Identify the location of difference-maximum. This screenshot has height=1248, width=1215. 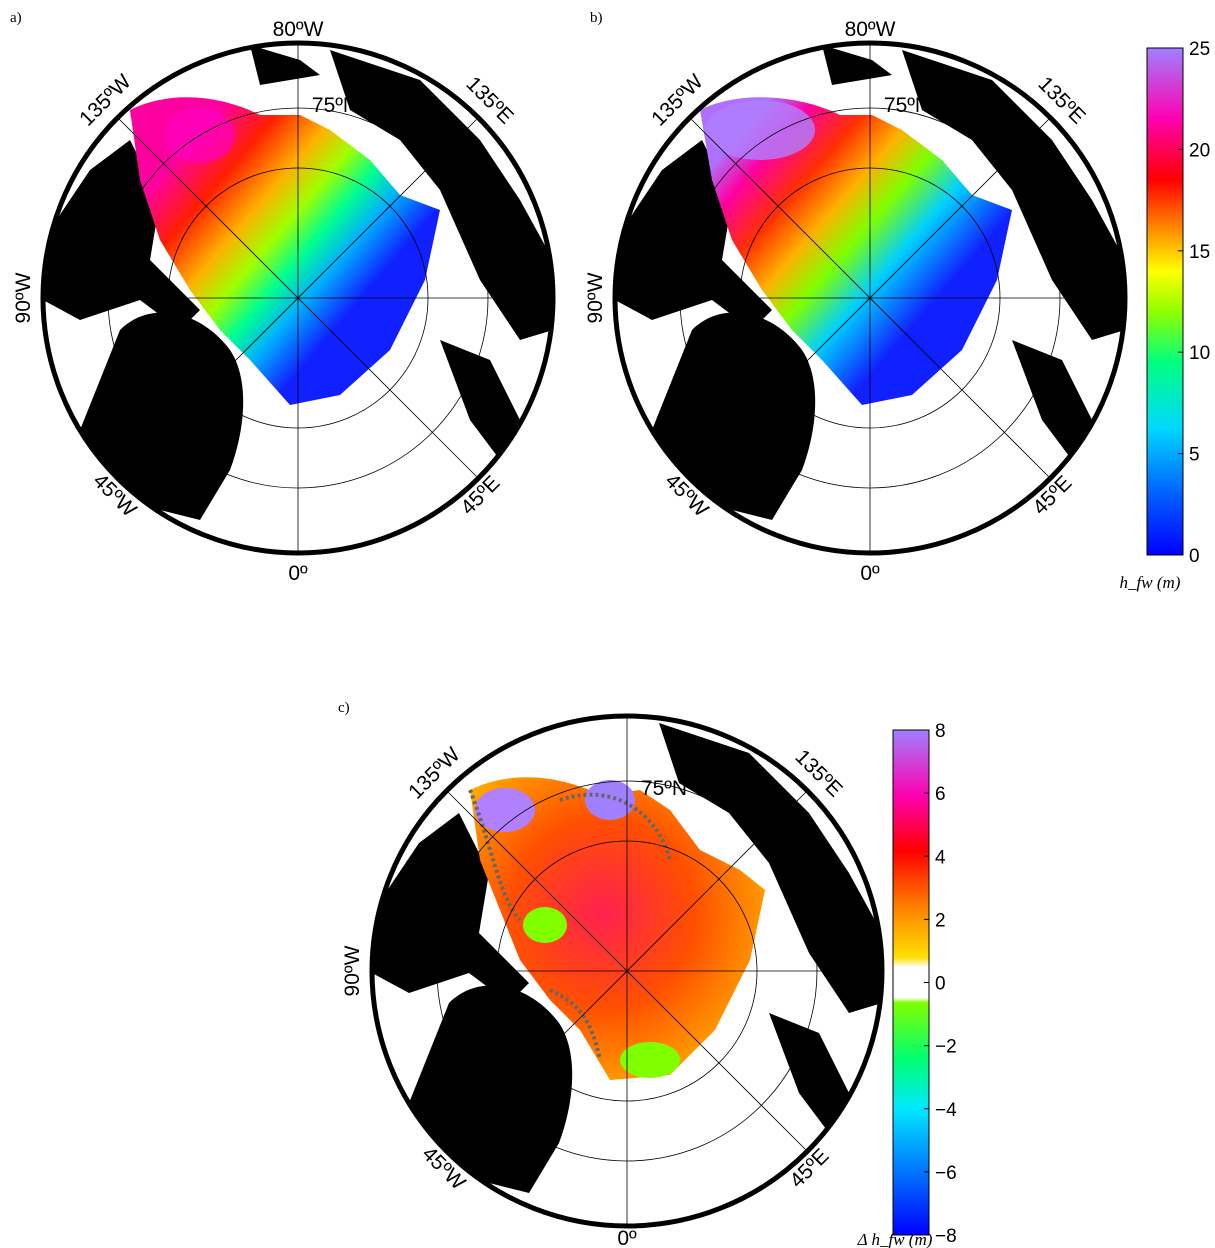
(505, 810).